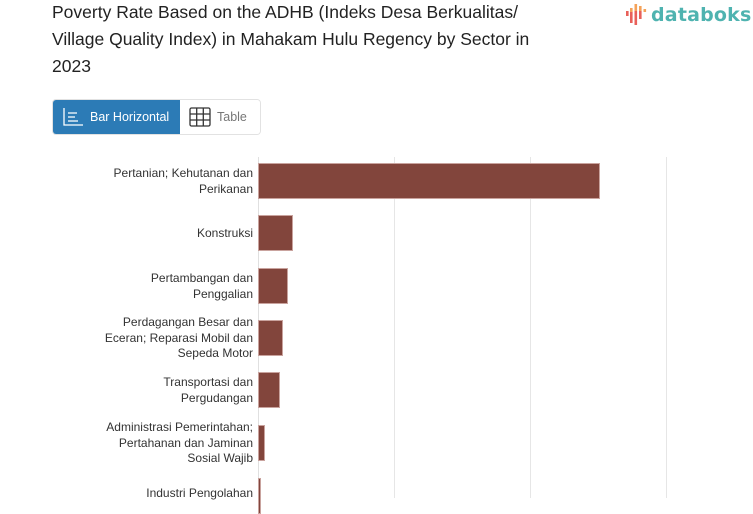  What do you see at coordinates (269, 390) in the screenshot?
I see `bar-transportasi` at bounding box center [269, 390].